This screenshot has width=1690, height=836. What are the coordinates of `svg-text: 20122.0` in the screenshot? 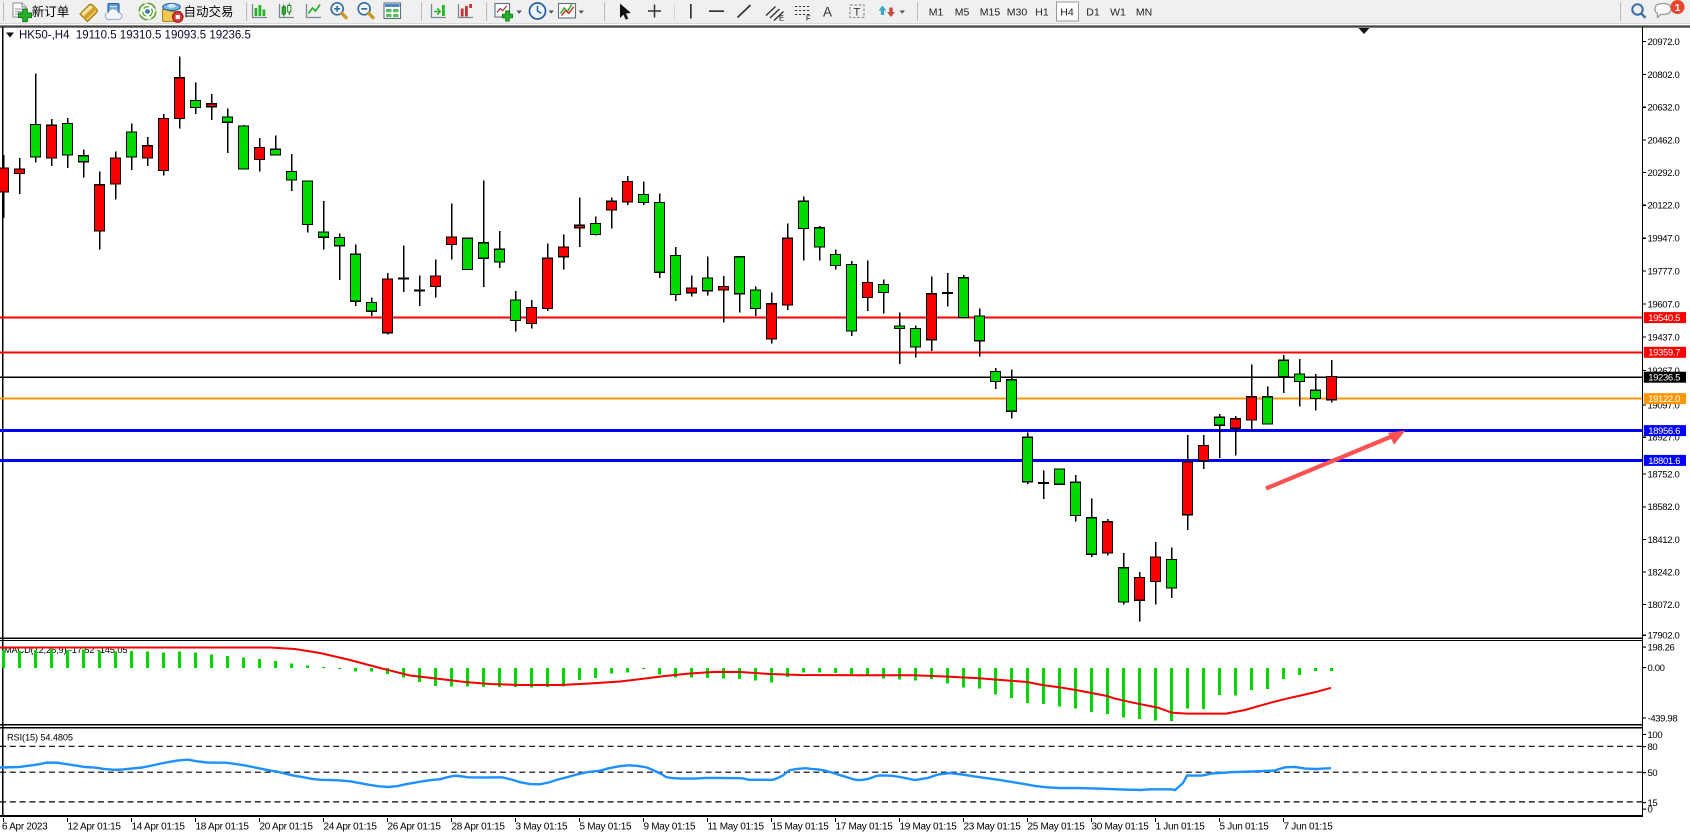 It's located at (1664, 206).